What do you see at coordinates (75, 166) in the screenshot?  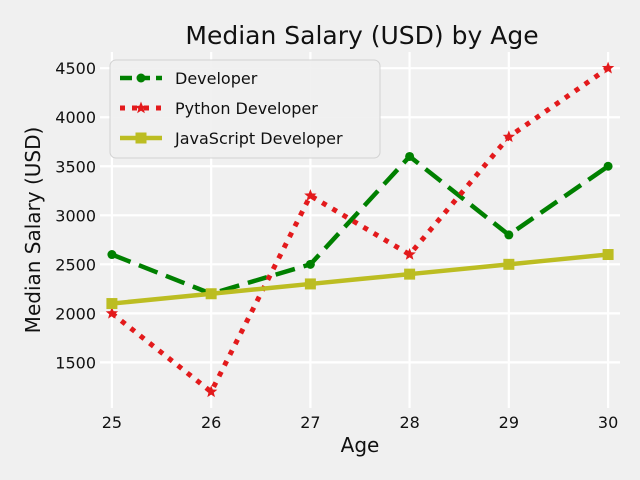 I see `y-tick-label: 3500` at bounding box center [75, 166].